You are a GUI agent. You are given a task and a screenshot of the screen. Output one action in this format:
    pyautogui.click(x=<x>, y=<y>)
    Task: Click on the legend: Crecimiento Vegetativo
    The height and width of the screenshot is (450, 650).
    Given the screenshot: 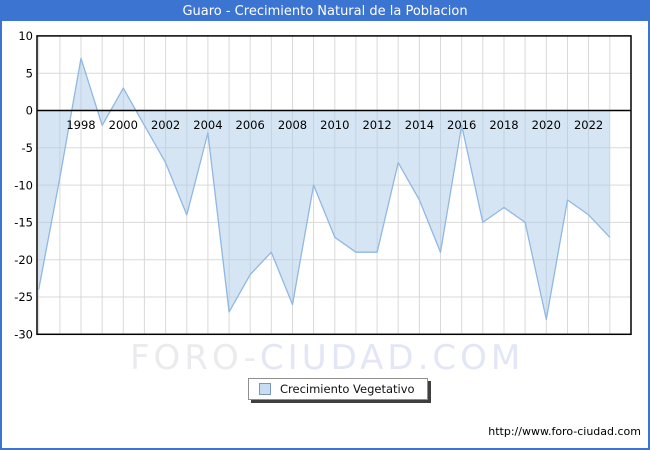 What is the action you would take?
    pyautogui.click(x=338, y=389)
    